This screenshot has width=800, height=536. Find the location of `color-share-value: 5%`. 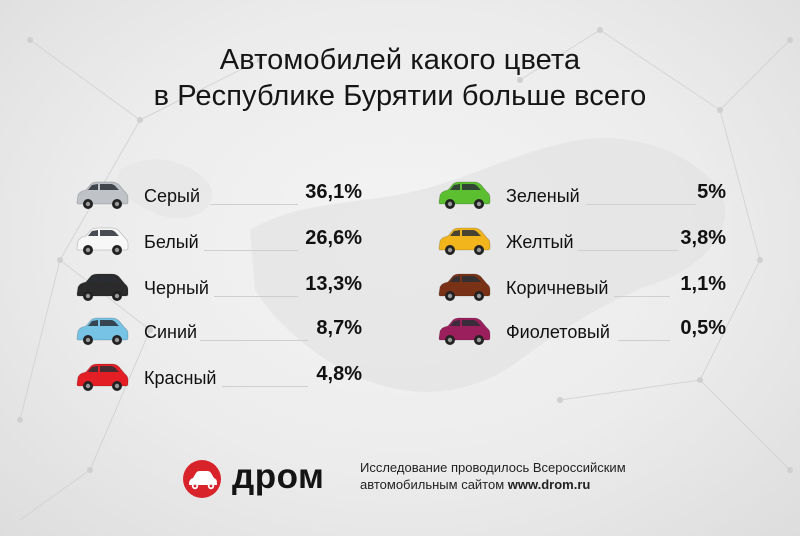

color-share-value: 5% is located at coordinates (711, 192).